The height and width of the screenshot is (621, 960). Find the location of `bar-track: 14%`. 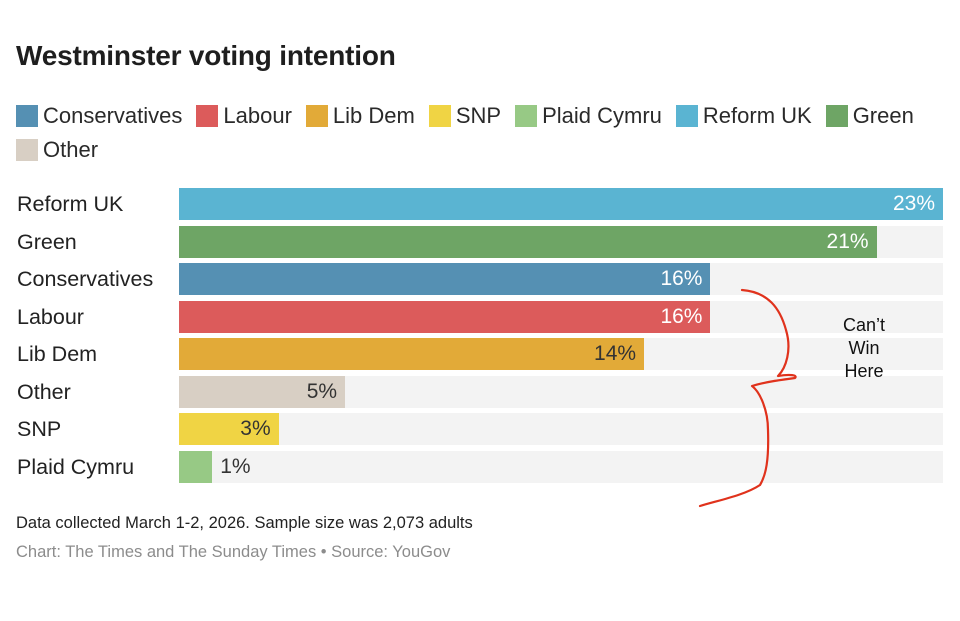

bar-track: 14% is located at coordinates (561, 354).